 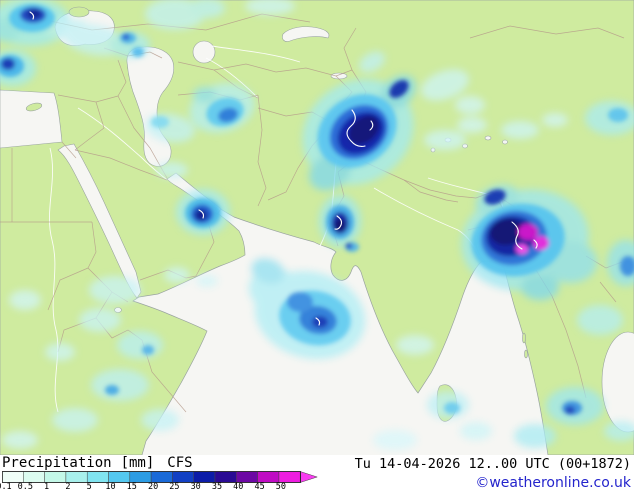 What do you see at coordinates (6, 486) in the screenshot?
I see `legend-tick-label: 0.1` at bounding box center [6, 486].